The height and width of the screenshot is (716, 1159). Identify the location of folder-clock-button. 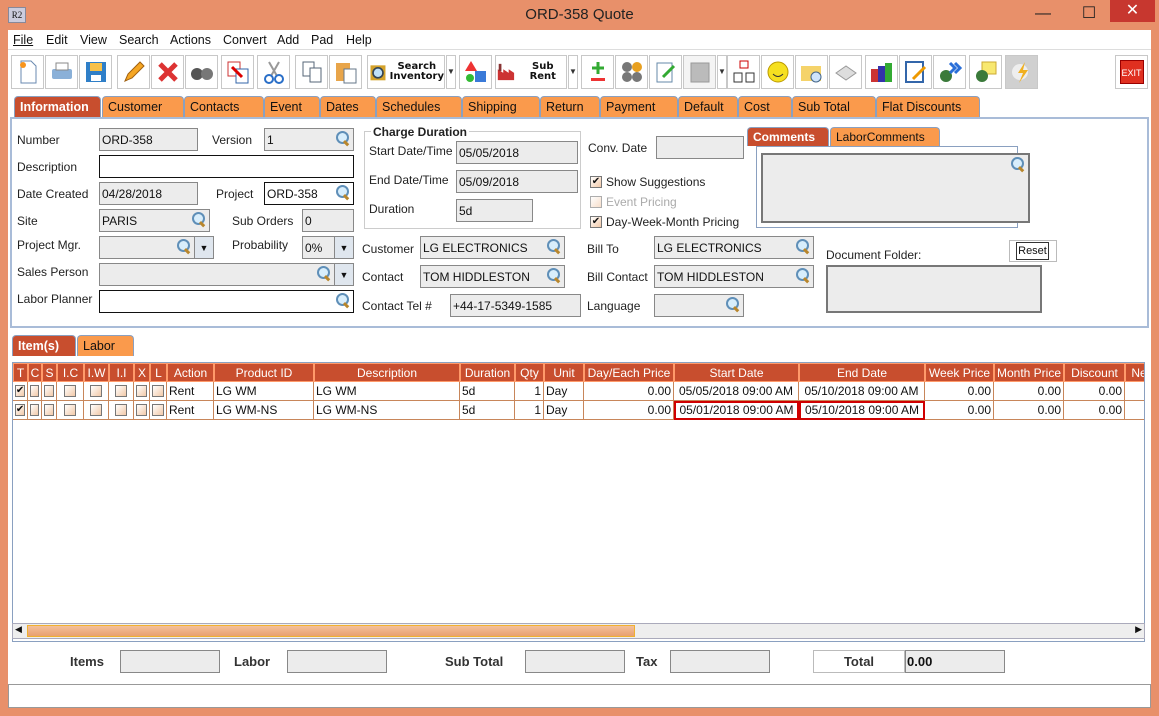
(811, 72).